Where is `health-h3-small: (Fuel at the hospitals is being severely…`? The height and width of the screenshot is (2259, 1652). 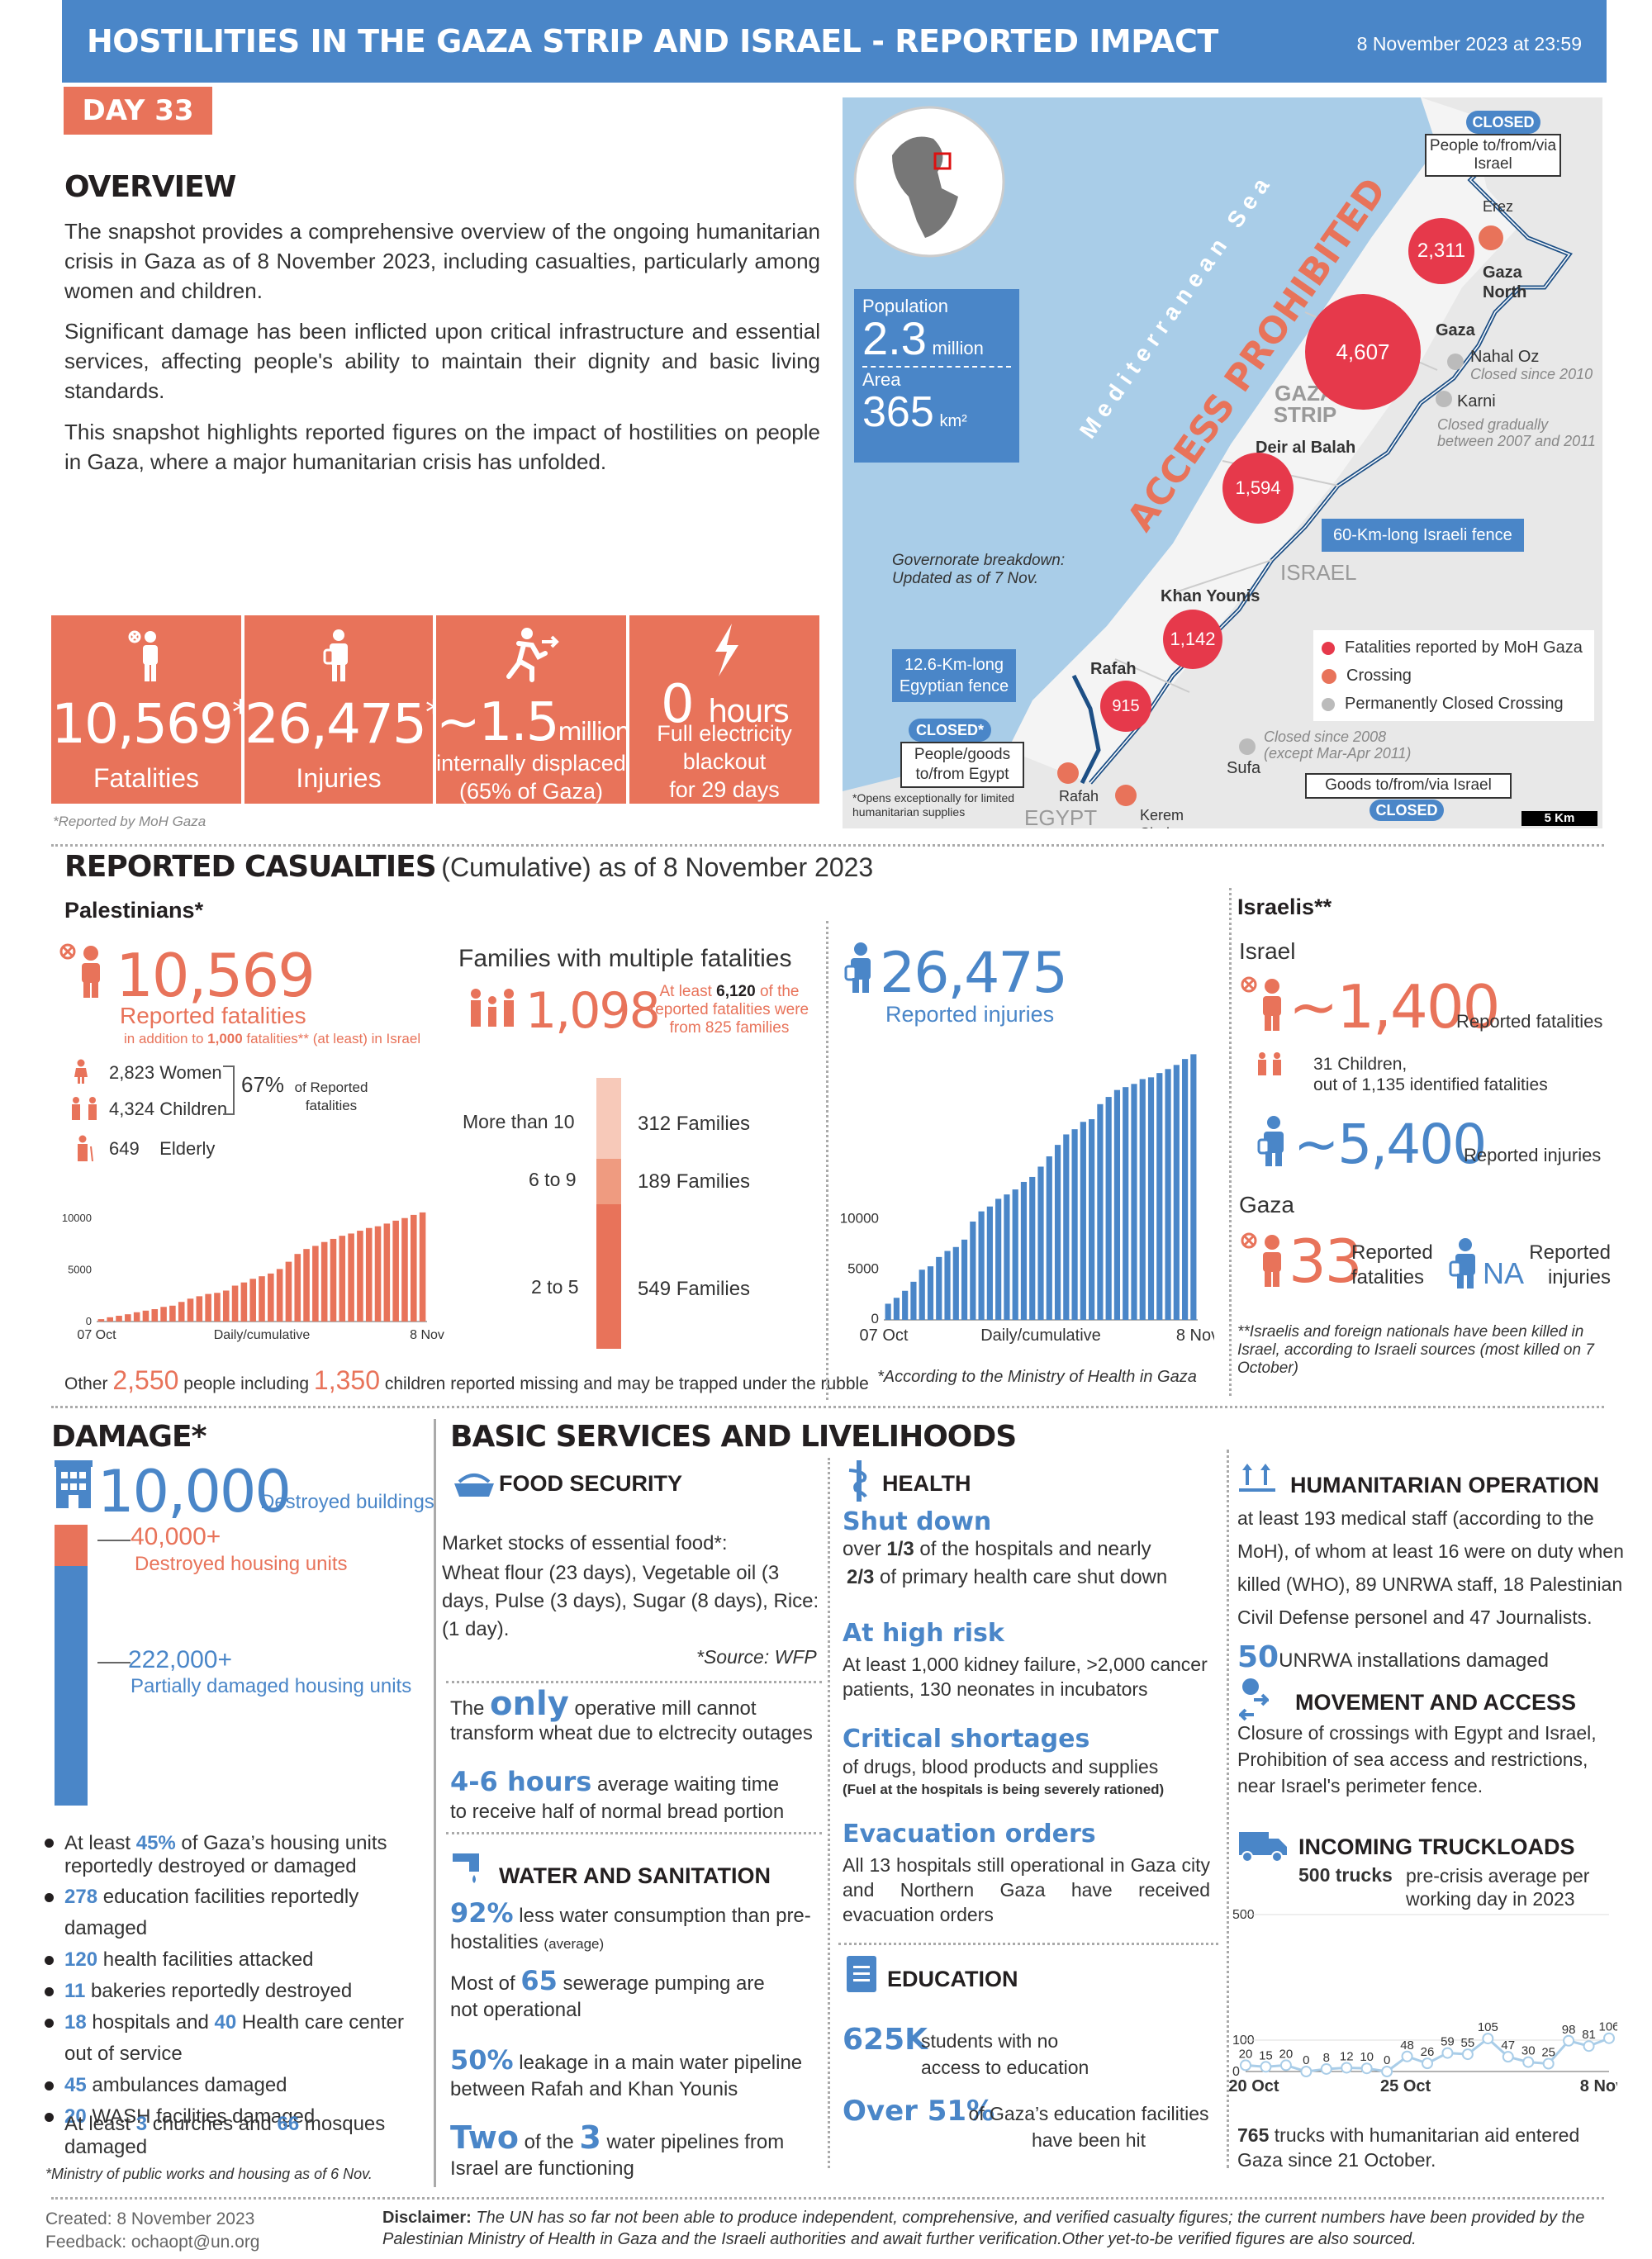 health-h3-small: (Fuel at the hospitals is being severely… is located at coordinates (1004, 1789).